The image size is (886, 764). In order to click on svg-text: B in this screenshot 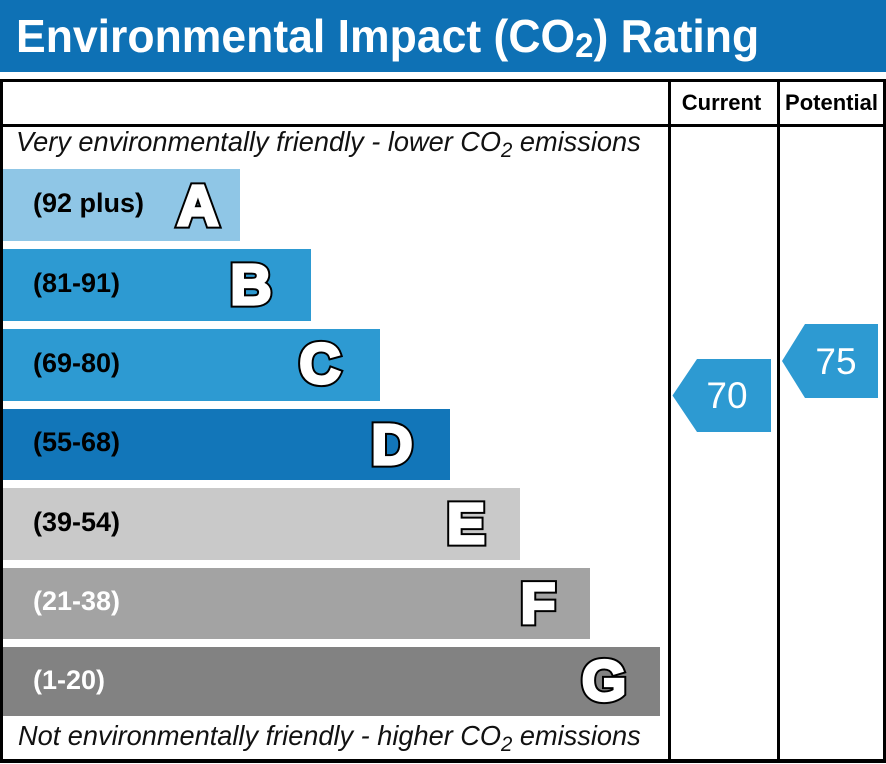, I will do `click(250, 285)`.